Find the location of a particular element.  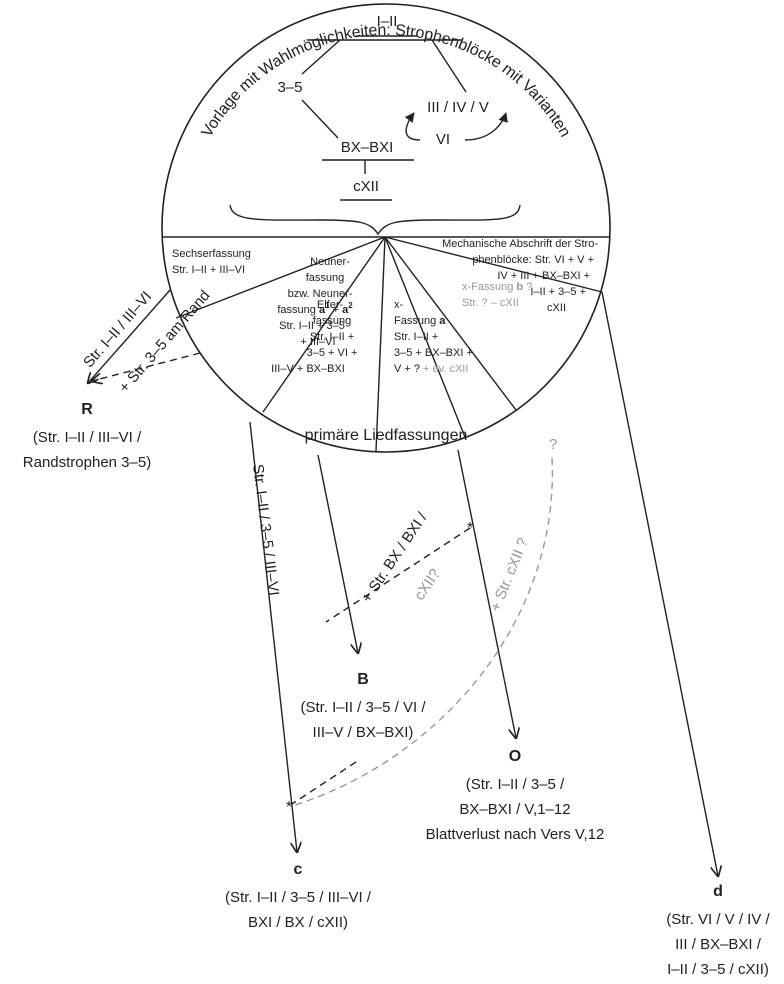

node-text: III–V / BX–BXI) is located at coordinates (363, 732).